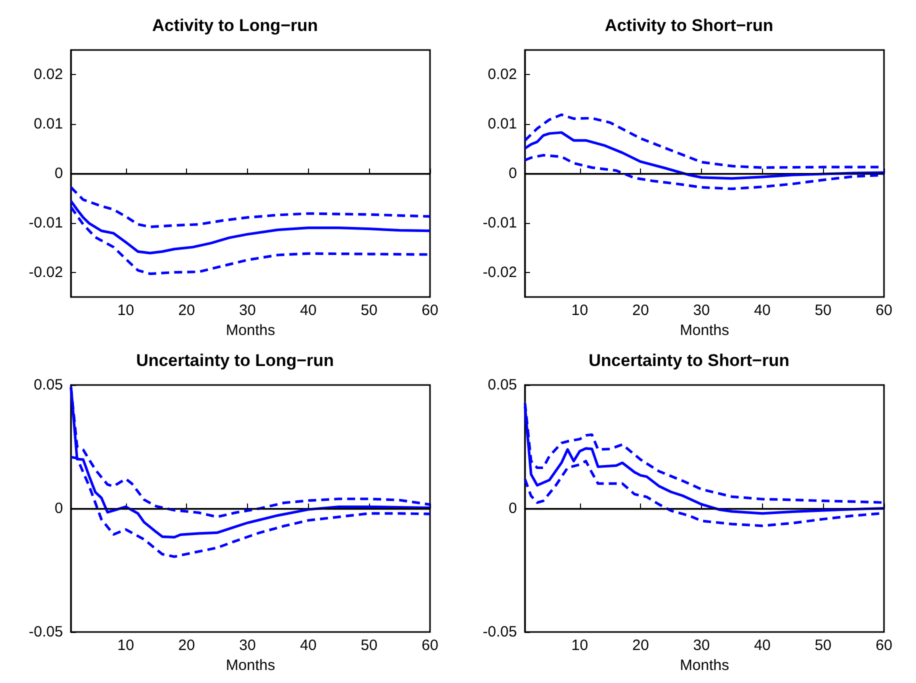 This screenshot has width=916, height=683. Describe the element at coordinates (235, 25) in the screenshot. I see `chart-title: Activity to Long−run` at that location.